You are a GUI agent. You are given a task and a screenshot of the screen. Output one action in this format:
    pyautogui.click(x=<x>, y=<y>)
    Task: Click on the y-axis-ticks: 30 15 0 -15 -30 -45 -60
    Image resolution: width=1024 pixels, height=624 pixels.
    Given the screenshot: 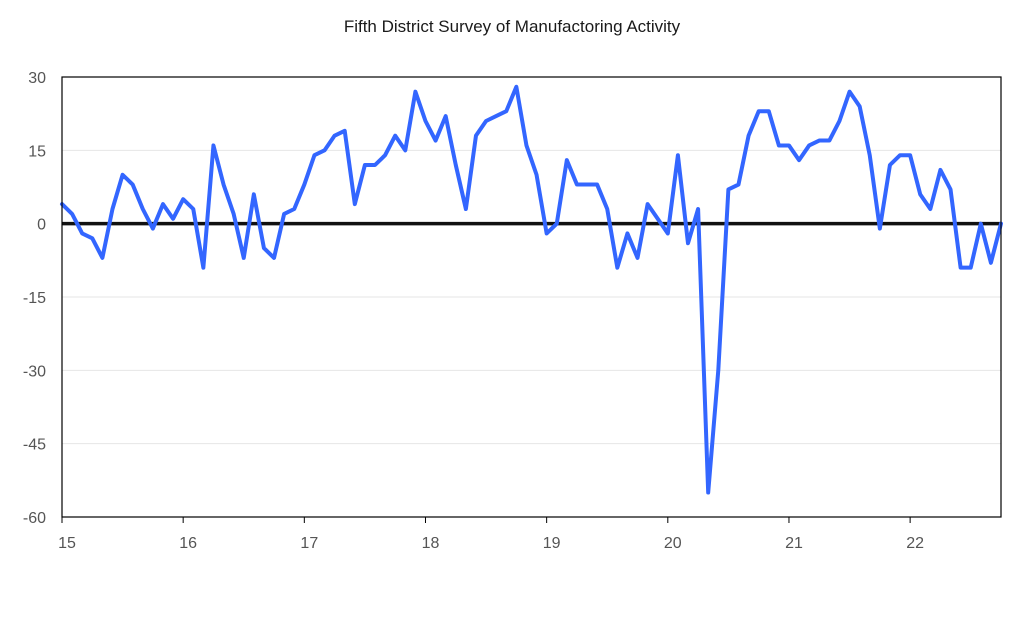 What is the action you would take?
    pyautogui.click(x=34, y=298)
    